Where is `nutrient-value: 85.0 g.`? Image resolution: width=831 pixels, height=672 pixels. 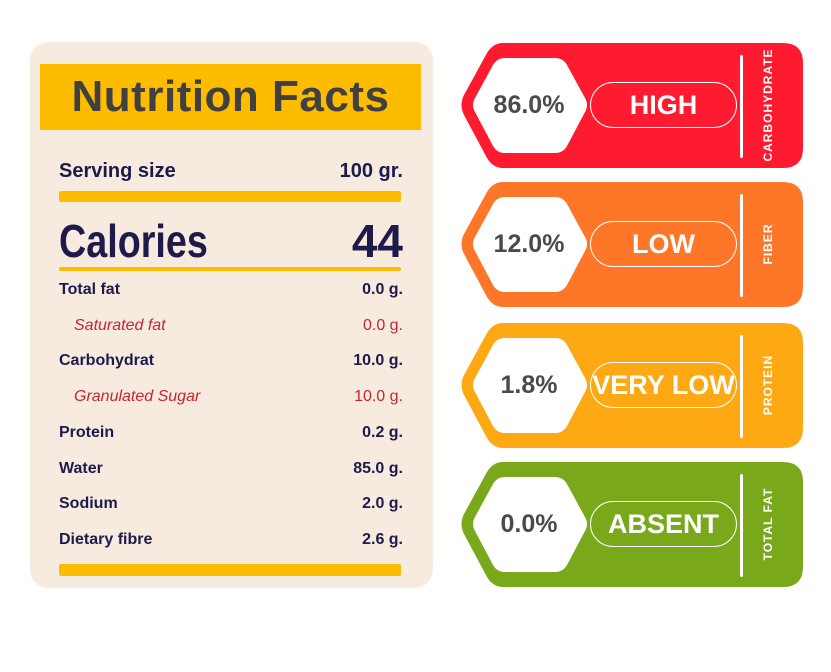 nutrient-value: 85.0 g. is located at coordinates (378, 468).